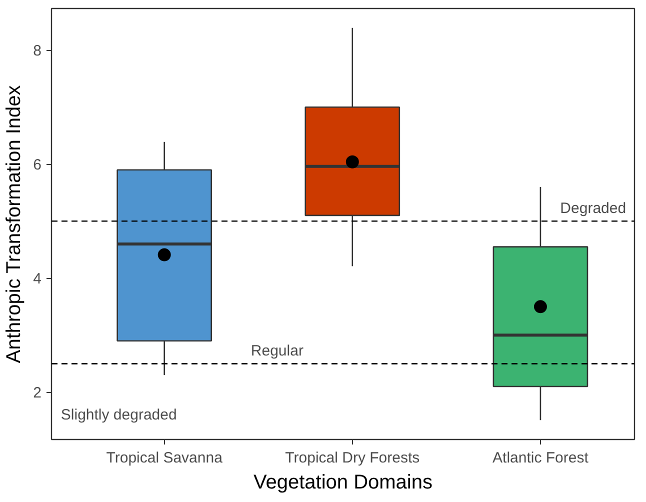  Describe the element at coordinates (593, 209) in the screenshot. I see `ref-line-label: Degraded` at that location.